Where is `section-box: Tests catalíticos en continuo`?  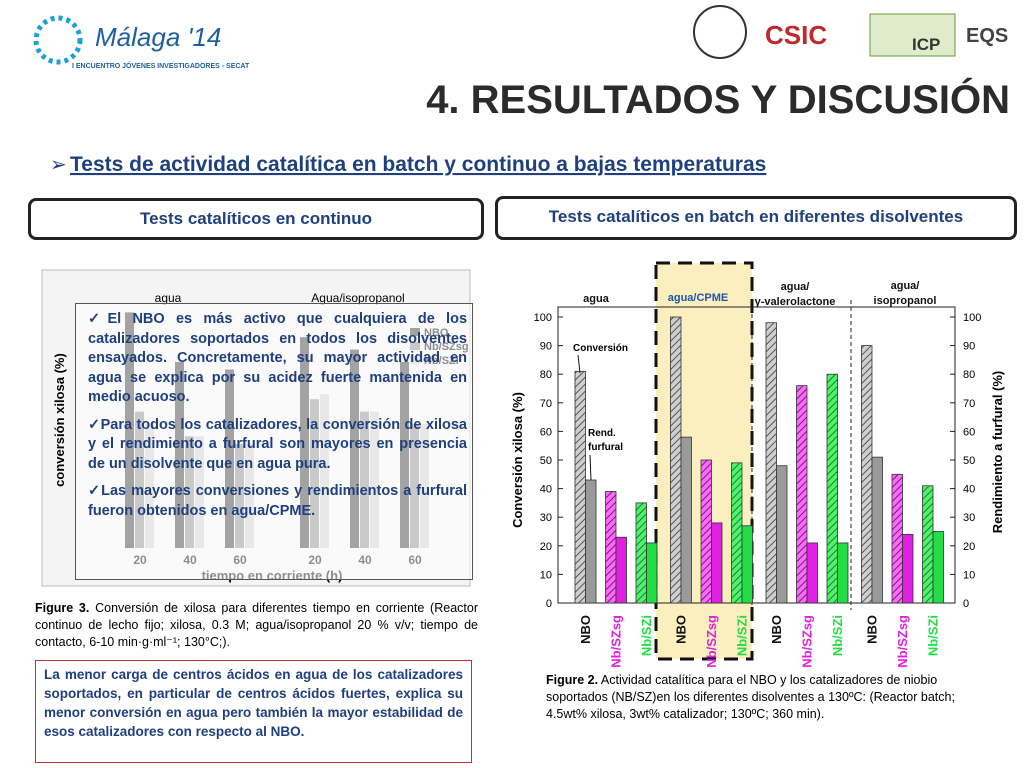 section-box: Tests catalíticos en continuo is located at coordinates (256, 219).